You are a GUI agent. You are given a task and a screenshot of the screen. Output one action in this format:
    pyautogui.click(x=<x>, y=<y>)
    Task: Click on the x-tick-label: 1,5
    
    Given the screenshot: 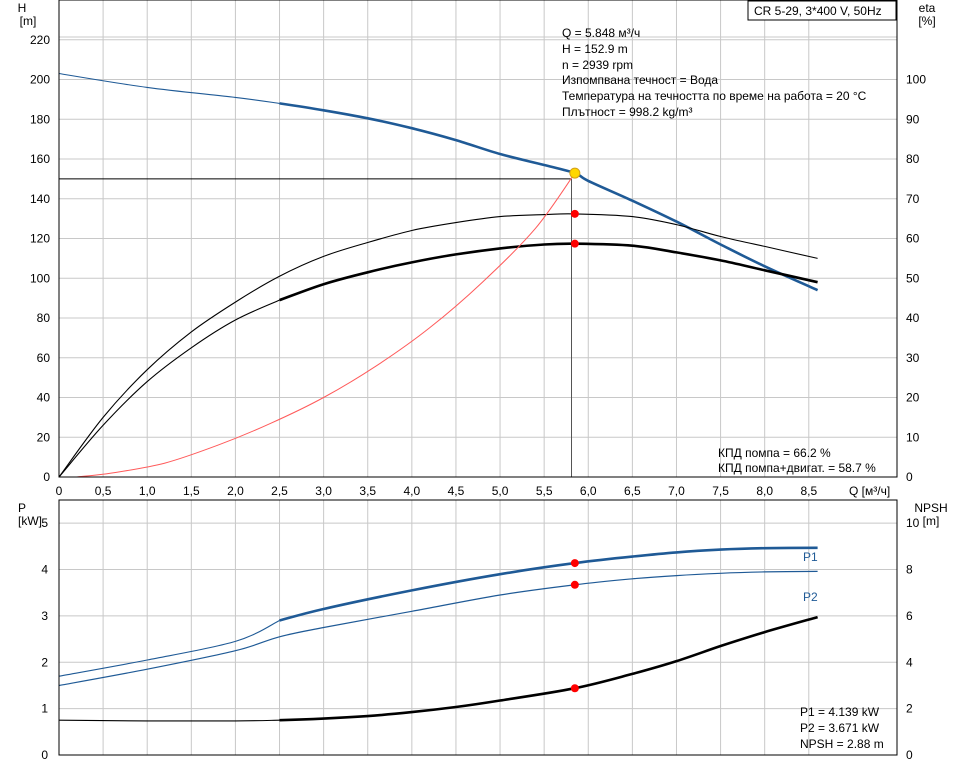 What is the action you would take?
    pyautogui.click(x=191, y=491)
    